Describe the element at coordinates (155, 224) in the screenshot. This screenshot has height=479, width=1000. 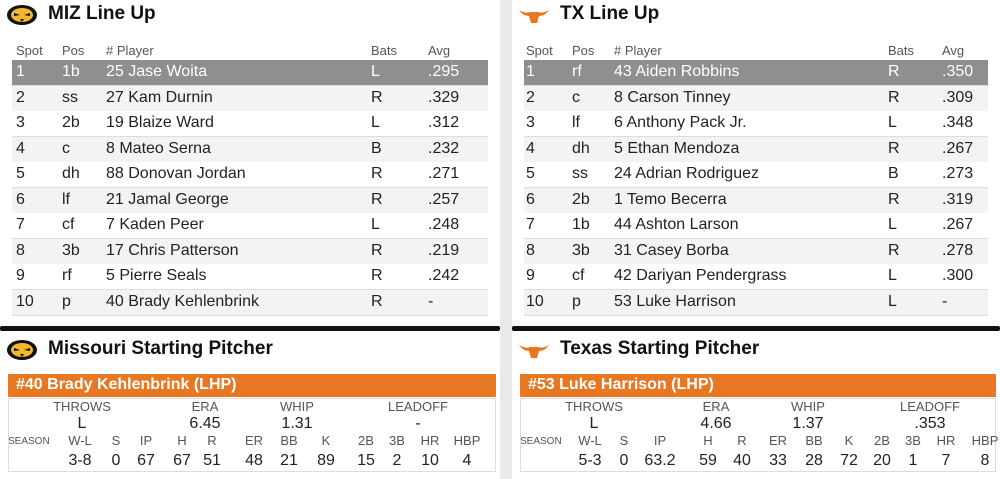
I see `lineup-cell: 7 Kaden Peer` at that location.